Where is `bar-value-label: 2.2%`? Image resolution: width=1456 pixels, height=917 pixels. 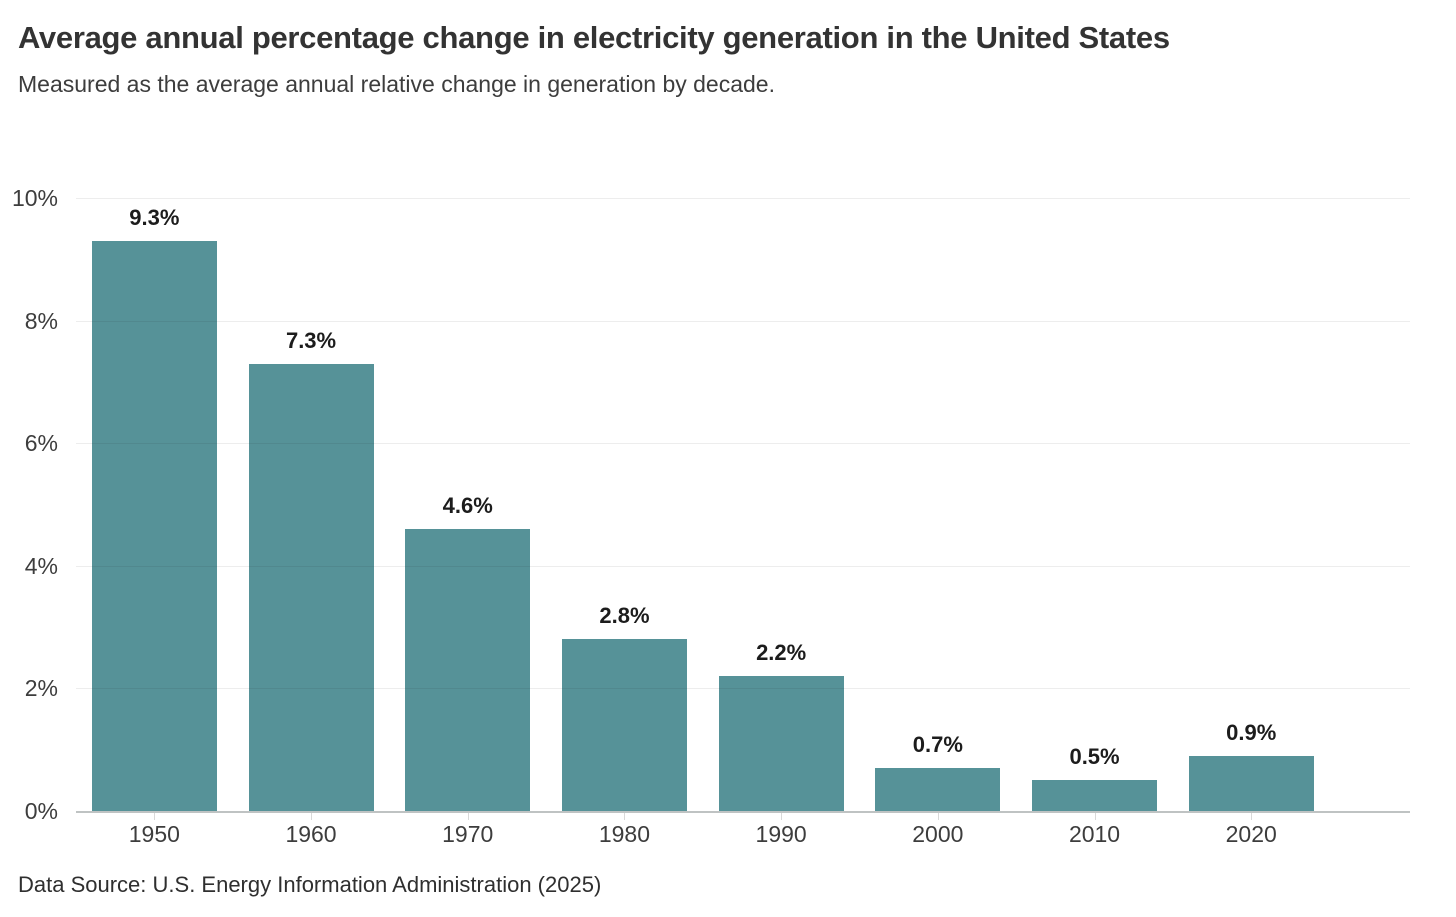 bar-value-label: 2.2% is located at coordinates (781, 653).